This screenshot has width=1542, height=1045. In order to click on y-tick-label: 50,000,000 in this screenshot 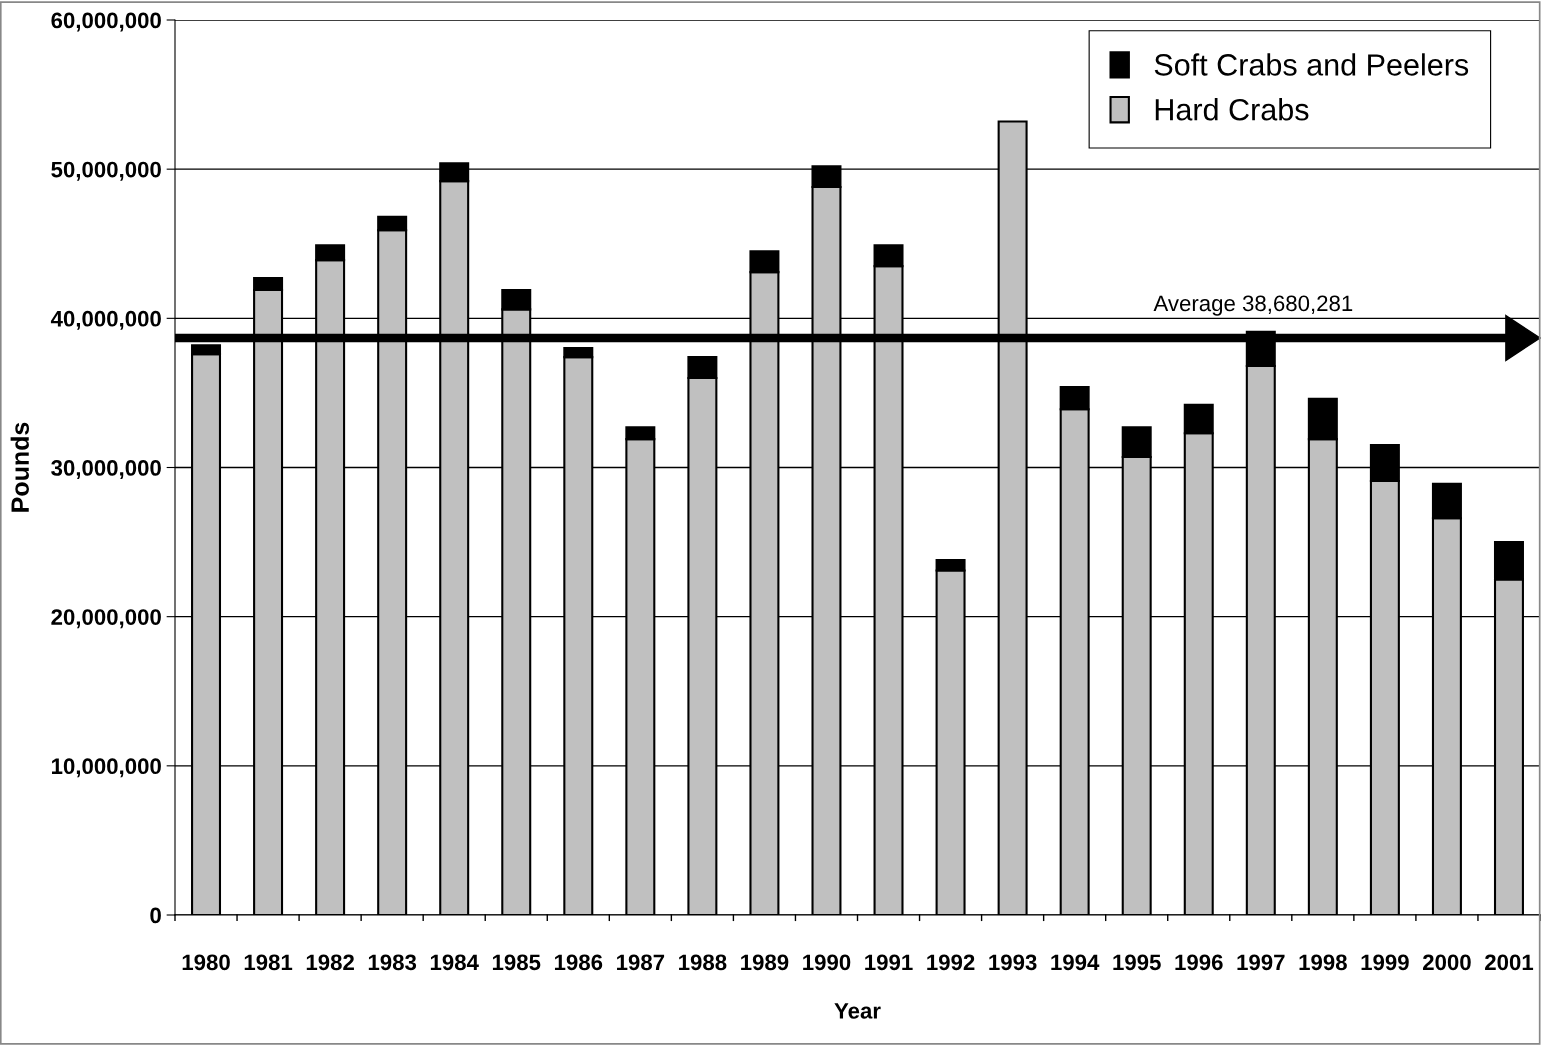, I will do `click(106, 171)`.